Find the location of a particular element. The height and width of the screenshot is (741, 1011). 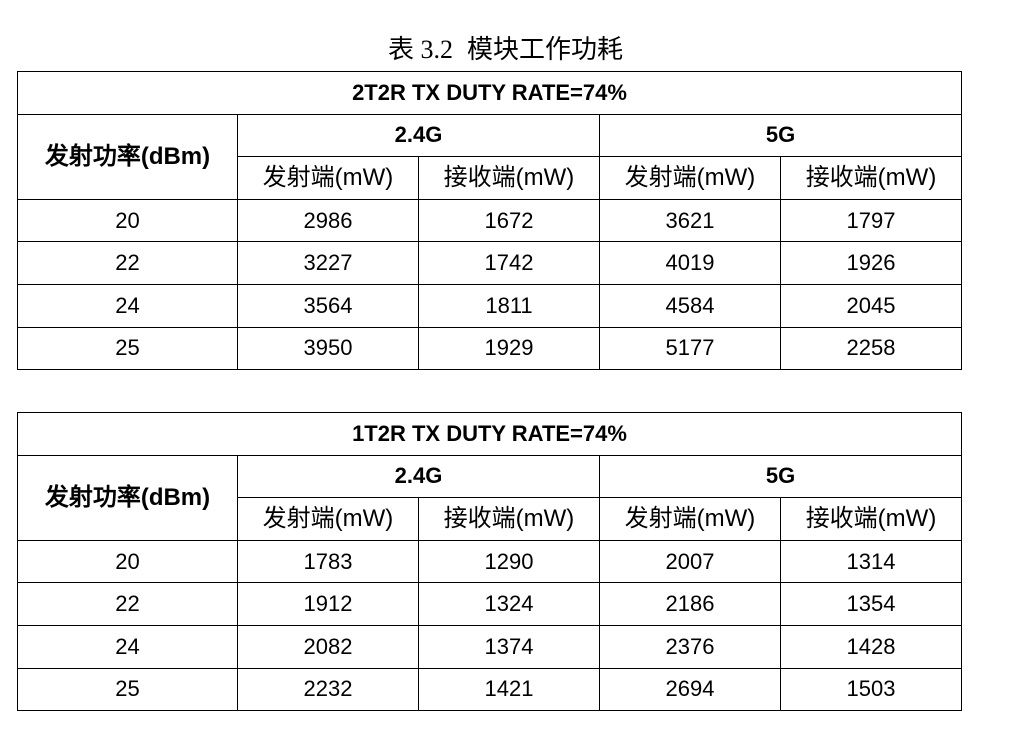

value-cell: 1742 is located at coordinates (509, 263).